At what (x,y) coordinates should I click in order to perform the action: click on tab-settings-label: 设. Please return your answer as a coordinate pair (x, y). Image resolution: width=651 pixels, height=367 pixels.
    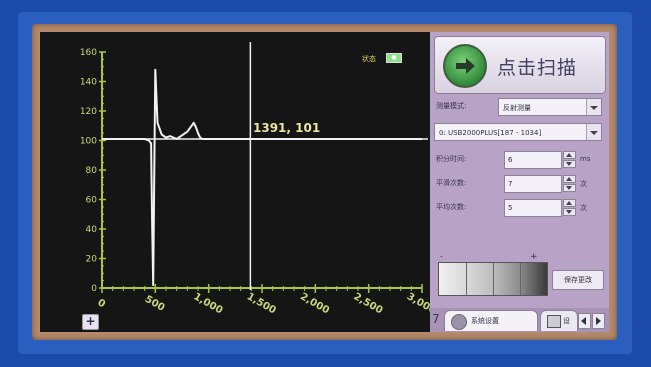
    Looking at the image, I should click on (566, 321).